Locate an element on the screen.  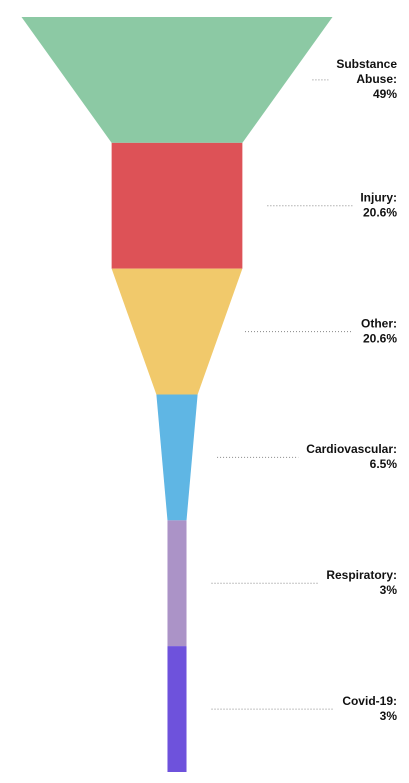
category-label: Injury: is located at coordinates (378, 197).